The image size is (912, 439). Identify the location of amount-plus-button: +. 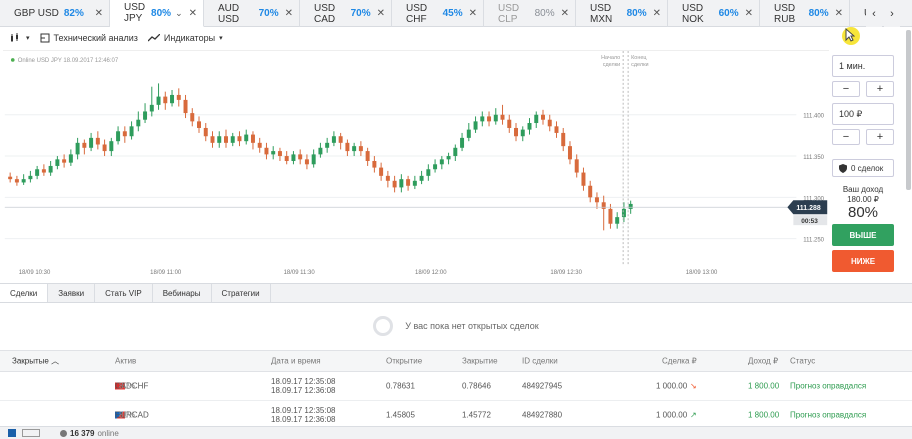
(880, 137).